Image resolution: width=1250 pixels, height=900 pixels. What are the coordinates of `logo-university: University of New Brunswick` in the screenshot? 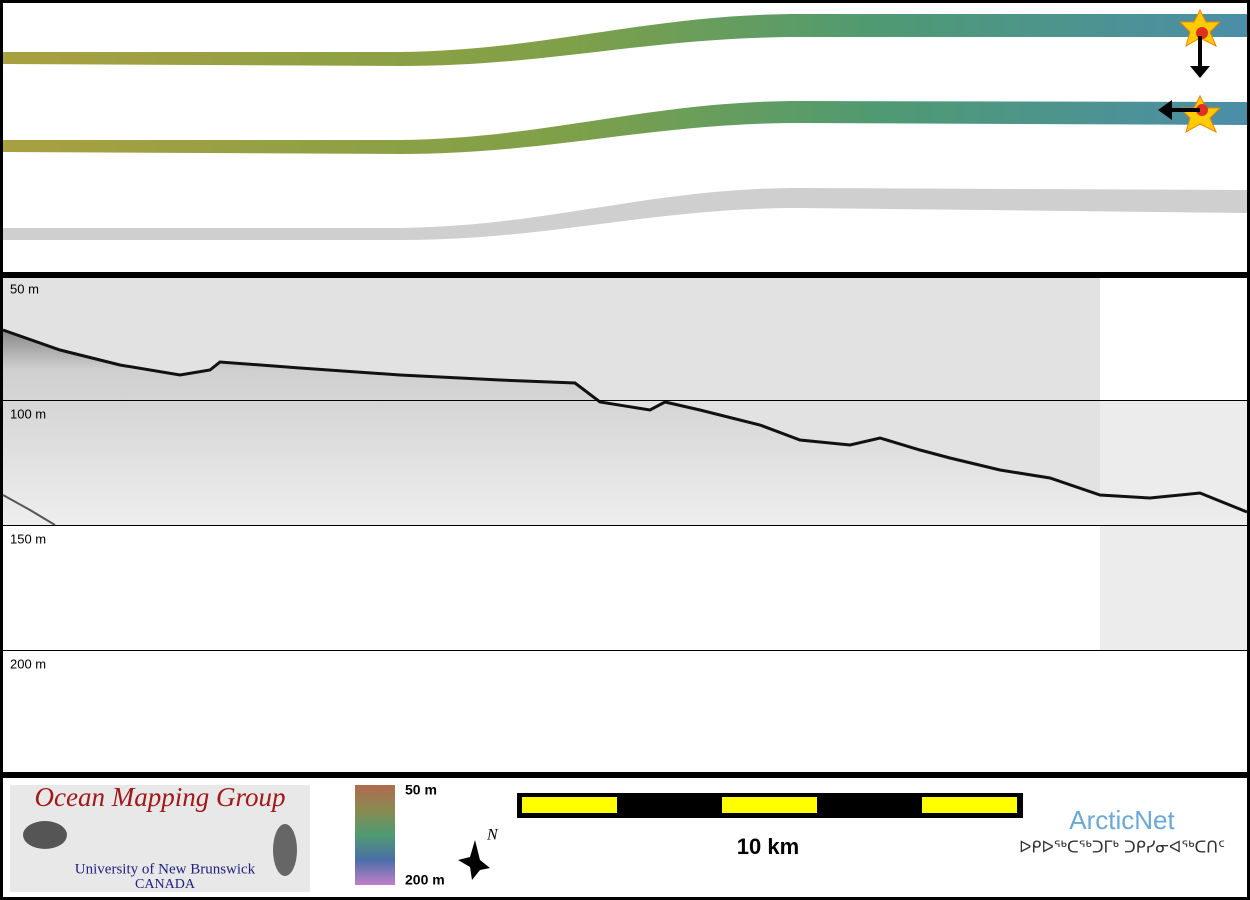 It's located at (165, 869).